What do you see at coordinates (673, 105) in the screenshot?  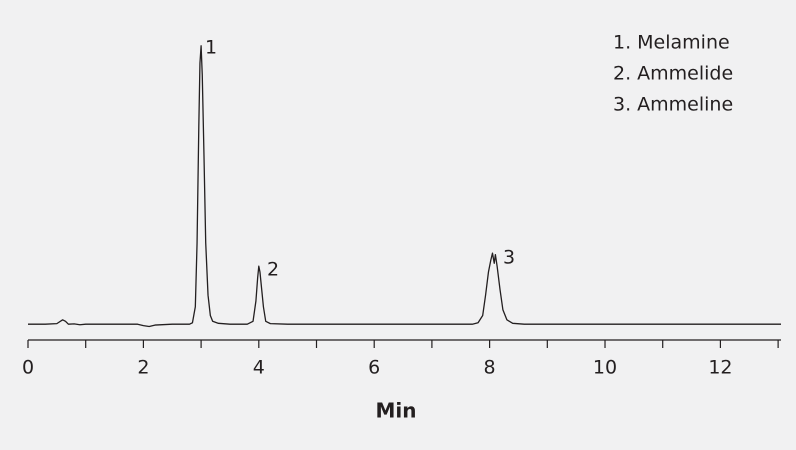 I see `legend-entry: 3. Ammeline` at bounding box center [673, 105].